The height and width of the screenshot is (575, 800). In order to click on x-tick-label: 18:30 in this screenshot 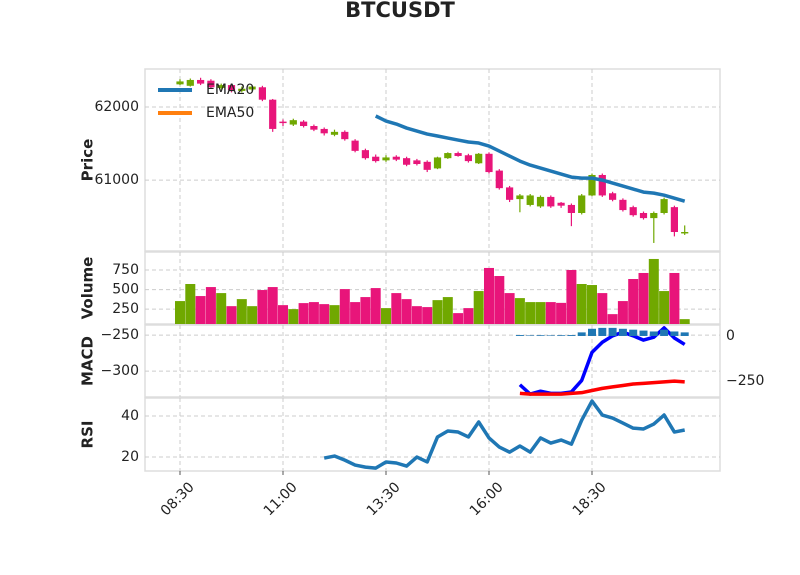, I will do `click(590, 499)`.